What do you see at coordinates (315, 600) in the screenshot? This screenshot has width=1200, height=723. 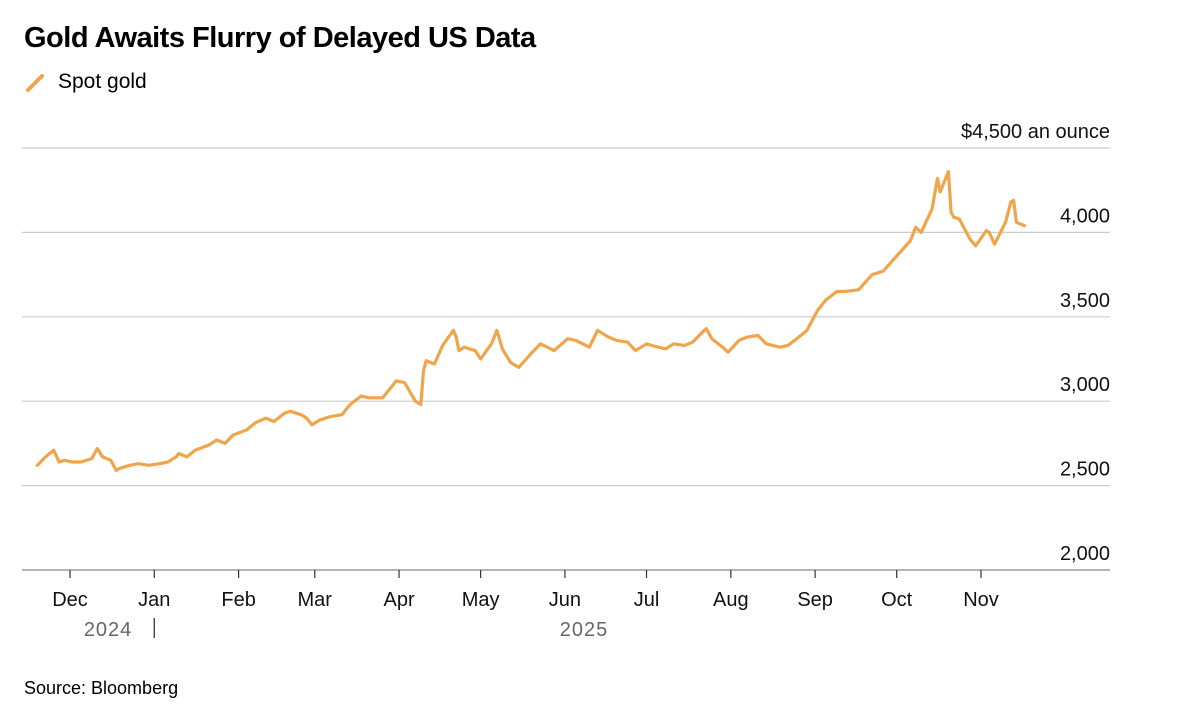 I see `x-tick-label: Mar` at bounding box center [315, 600].